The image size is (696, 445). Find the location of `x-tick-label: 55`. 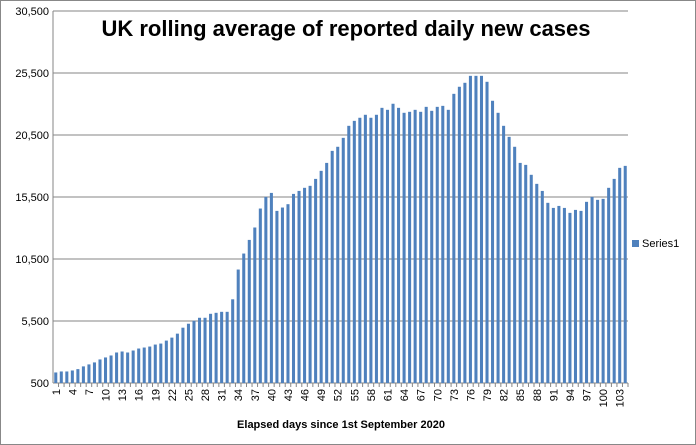

x-tick-label: 55 is located at coordinates (355, 395).